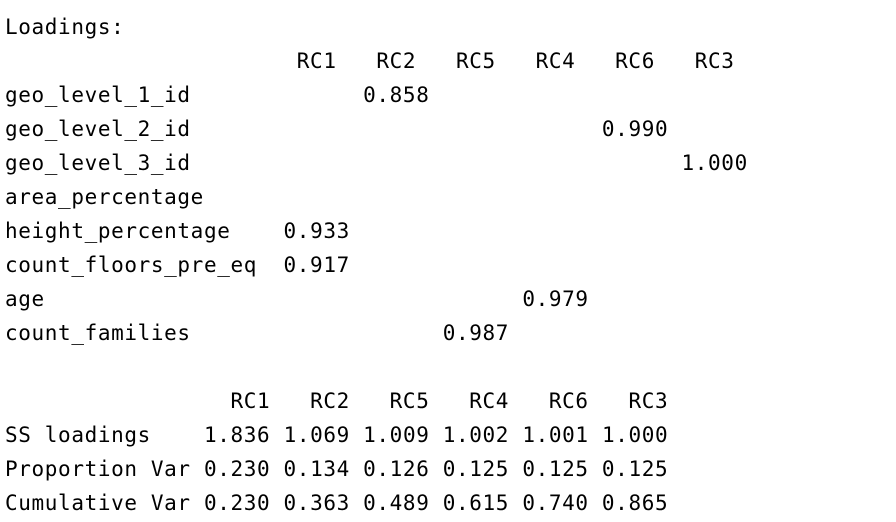 This screenshot has height=522, width=896. I want to click on loading-value: 0.933, so click(316, 231).